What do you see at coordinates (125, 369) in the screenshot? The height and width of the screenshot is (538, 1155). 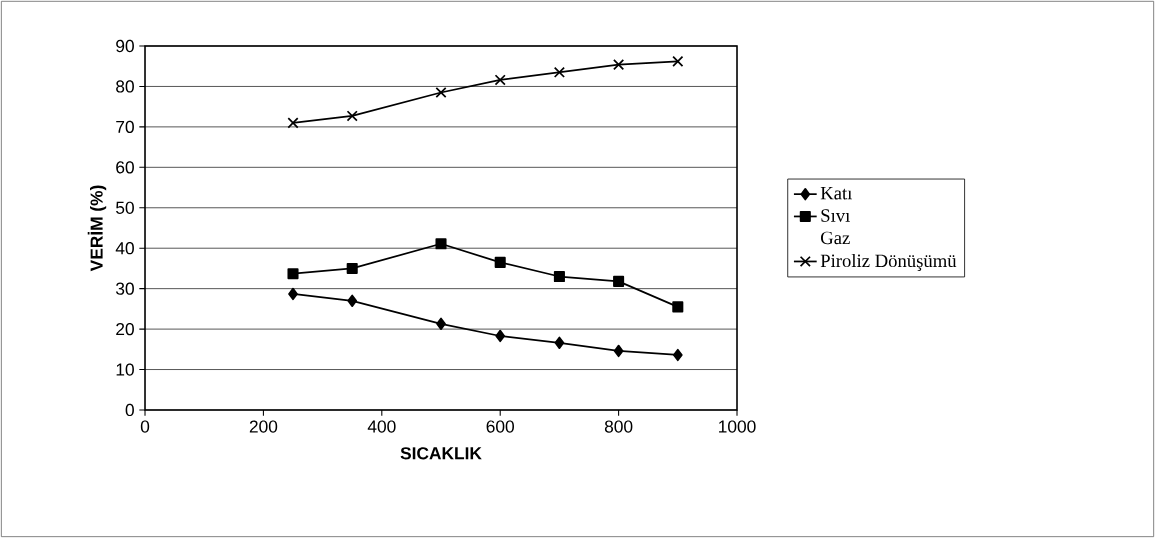 I see `y-tick-label: 10` at bounding box center [125, 369].